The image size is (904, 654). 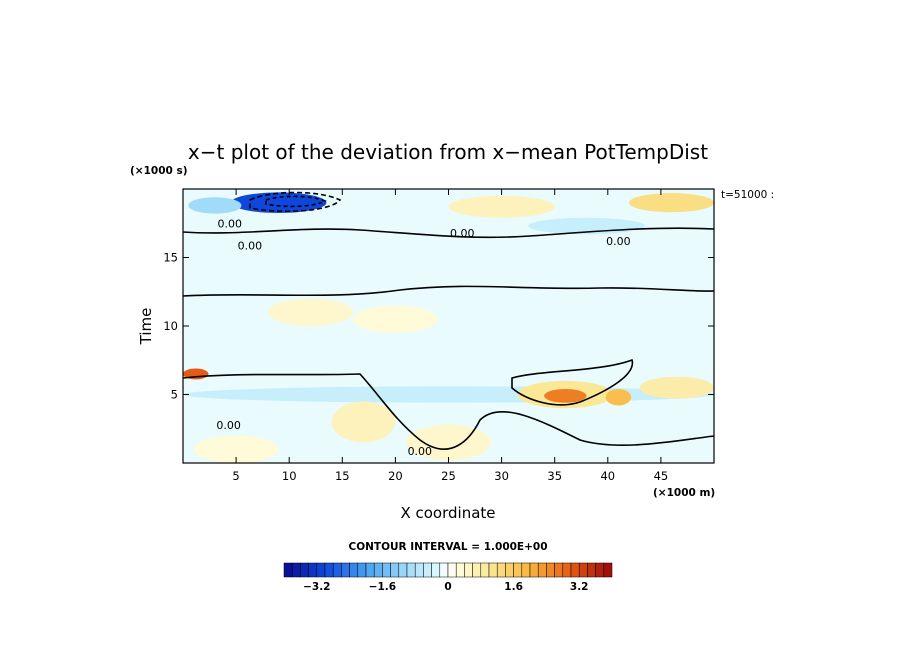 What do you see at coordinates (174, 395) in the screenshot?
I see `y-tick-label: 5` at bounding box center [174, 395].